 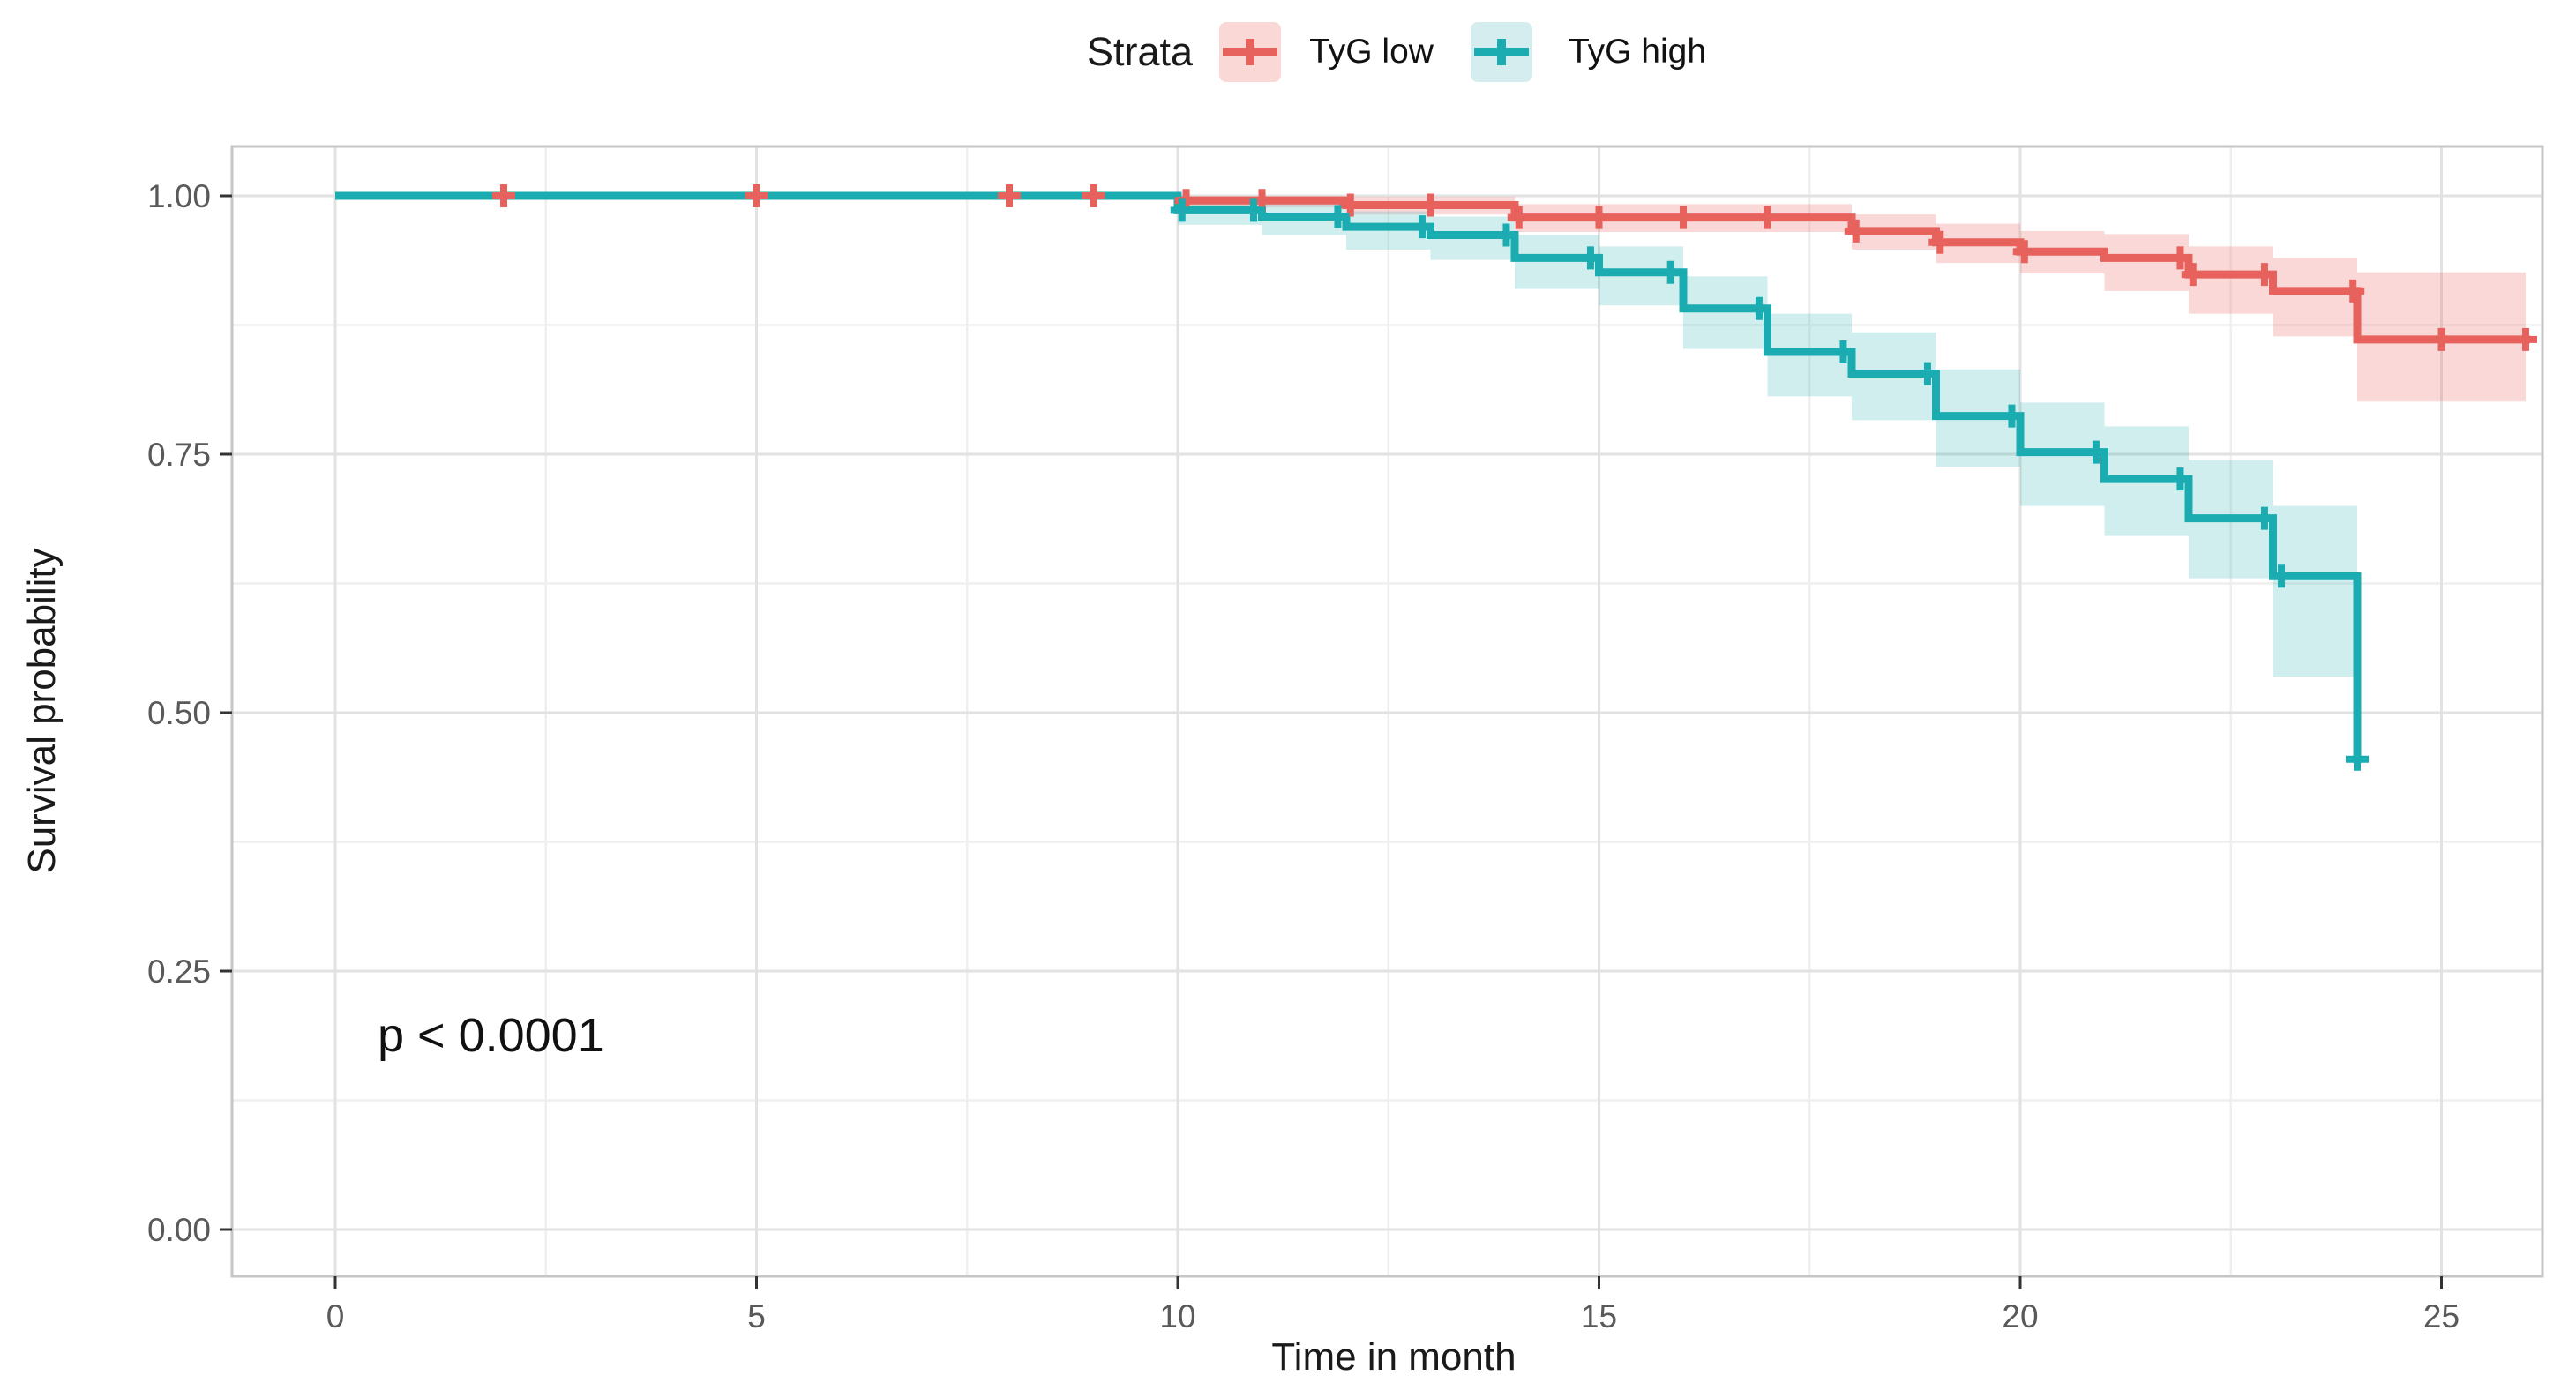 What do you see at coordinates (491, 1035) in the screenshot?
I see `p-value-annotation: p < 0.0001` at bounding box center [491, 1035].